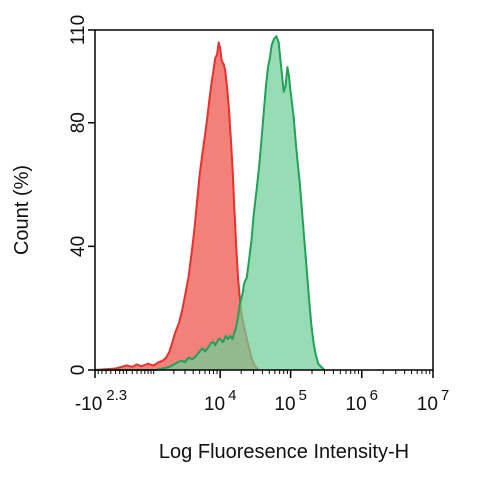 The width and height of the screenshot is (489, 490). Describe the element at coordinates (101, 401) in the screenshot. I see `x-tick-label: -10 2.3` at that location.